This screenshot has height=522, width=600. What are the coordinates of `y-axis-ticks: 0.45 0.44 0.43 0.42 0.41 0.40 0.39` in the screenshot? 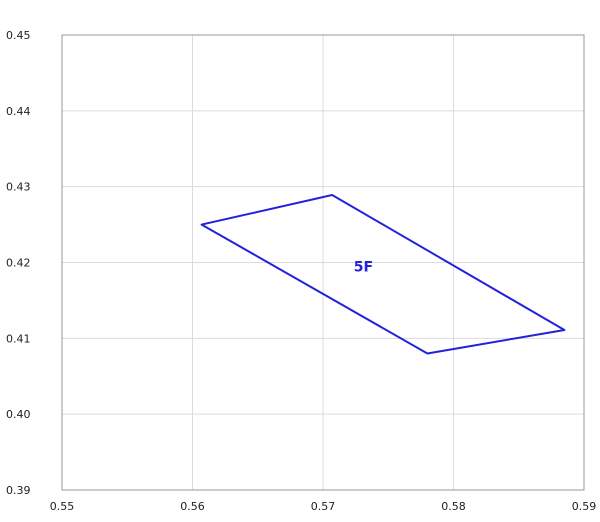 It's located at (18, 263).